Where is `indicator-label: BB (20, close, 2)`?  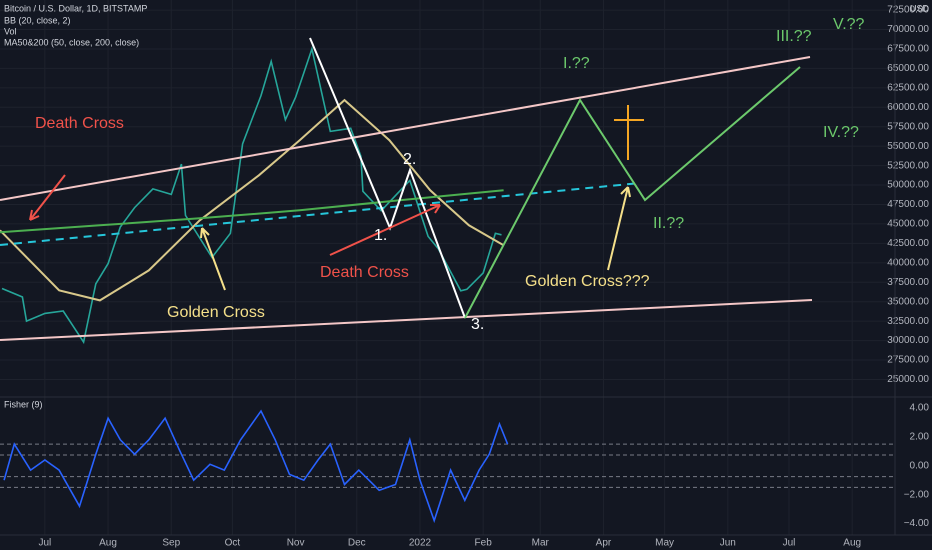 indicator-label: BB (20, close, 2) is located at coordinates (37, 20).